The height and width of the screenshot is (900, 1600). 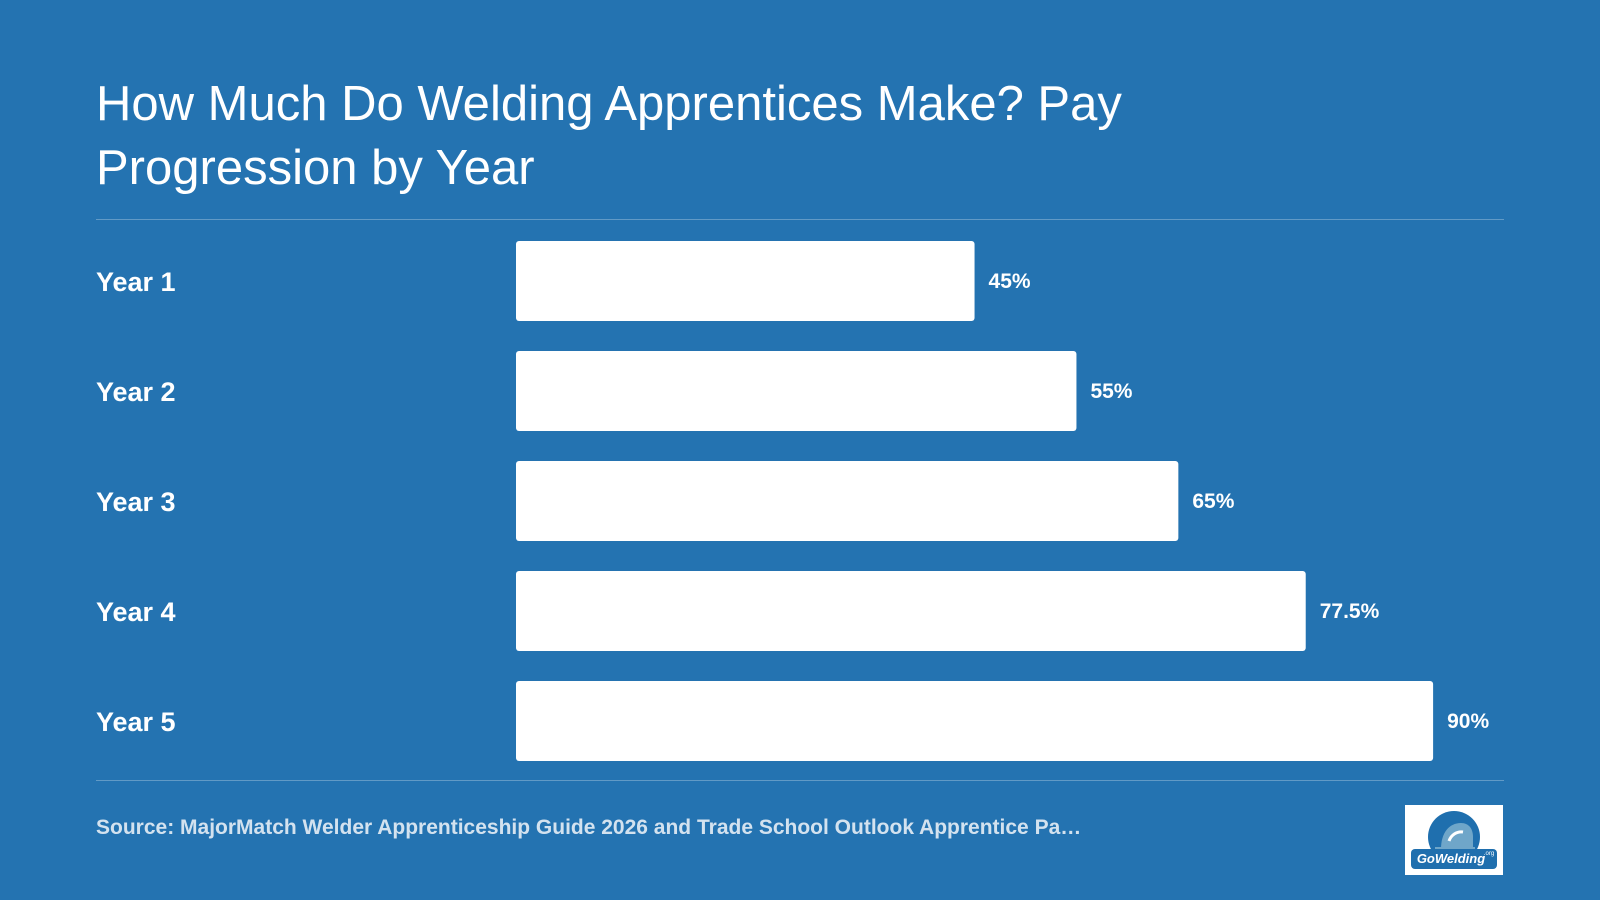 What do you see at coordinates (1451, 858) in the screenshot?
I see `logo-text: GoWelding` at bounding box center [1451, 858].